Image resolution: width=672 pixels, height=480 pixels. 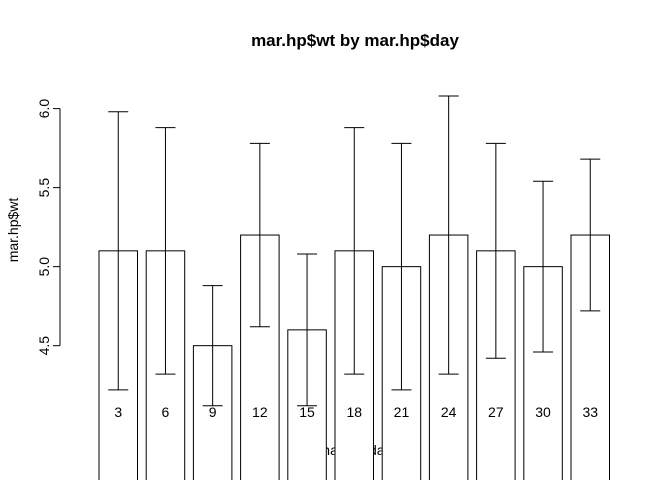 I want to click on category-label: 18, so click(x=354, y=412).